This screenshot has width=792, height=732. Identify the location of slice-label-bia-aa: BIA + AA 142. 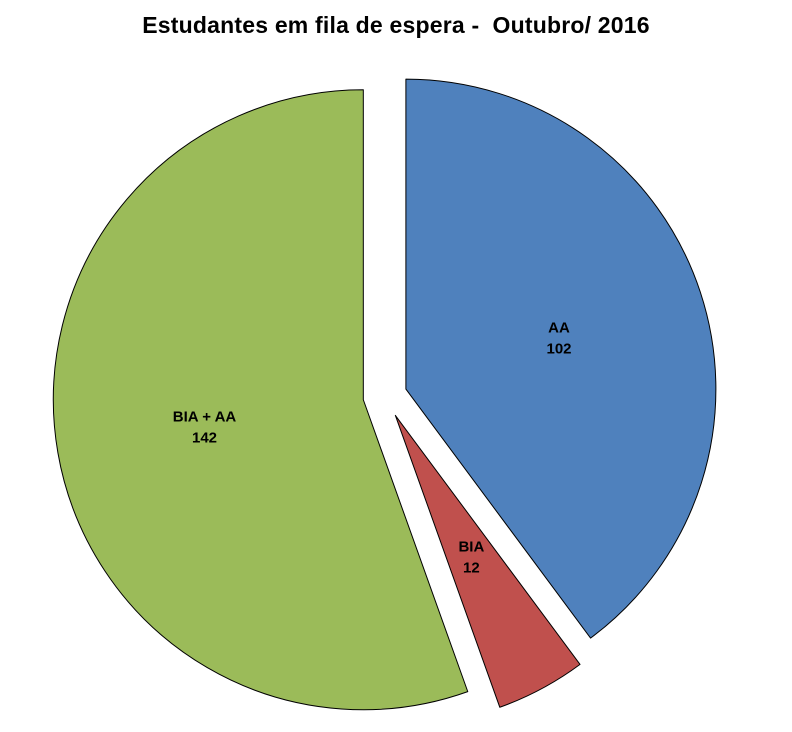
(205, 427).